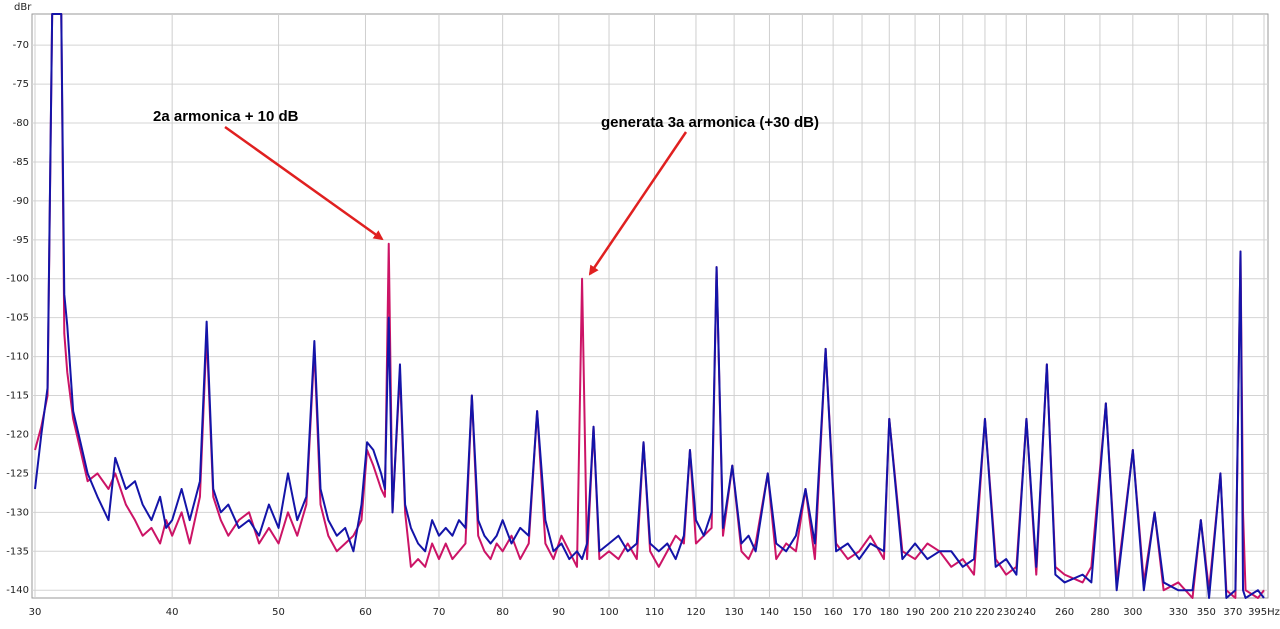  Describe the element at coordinates (1232, 612) in the screenshot. I see `x-tick-label: 370` at that location.